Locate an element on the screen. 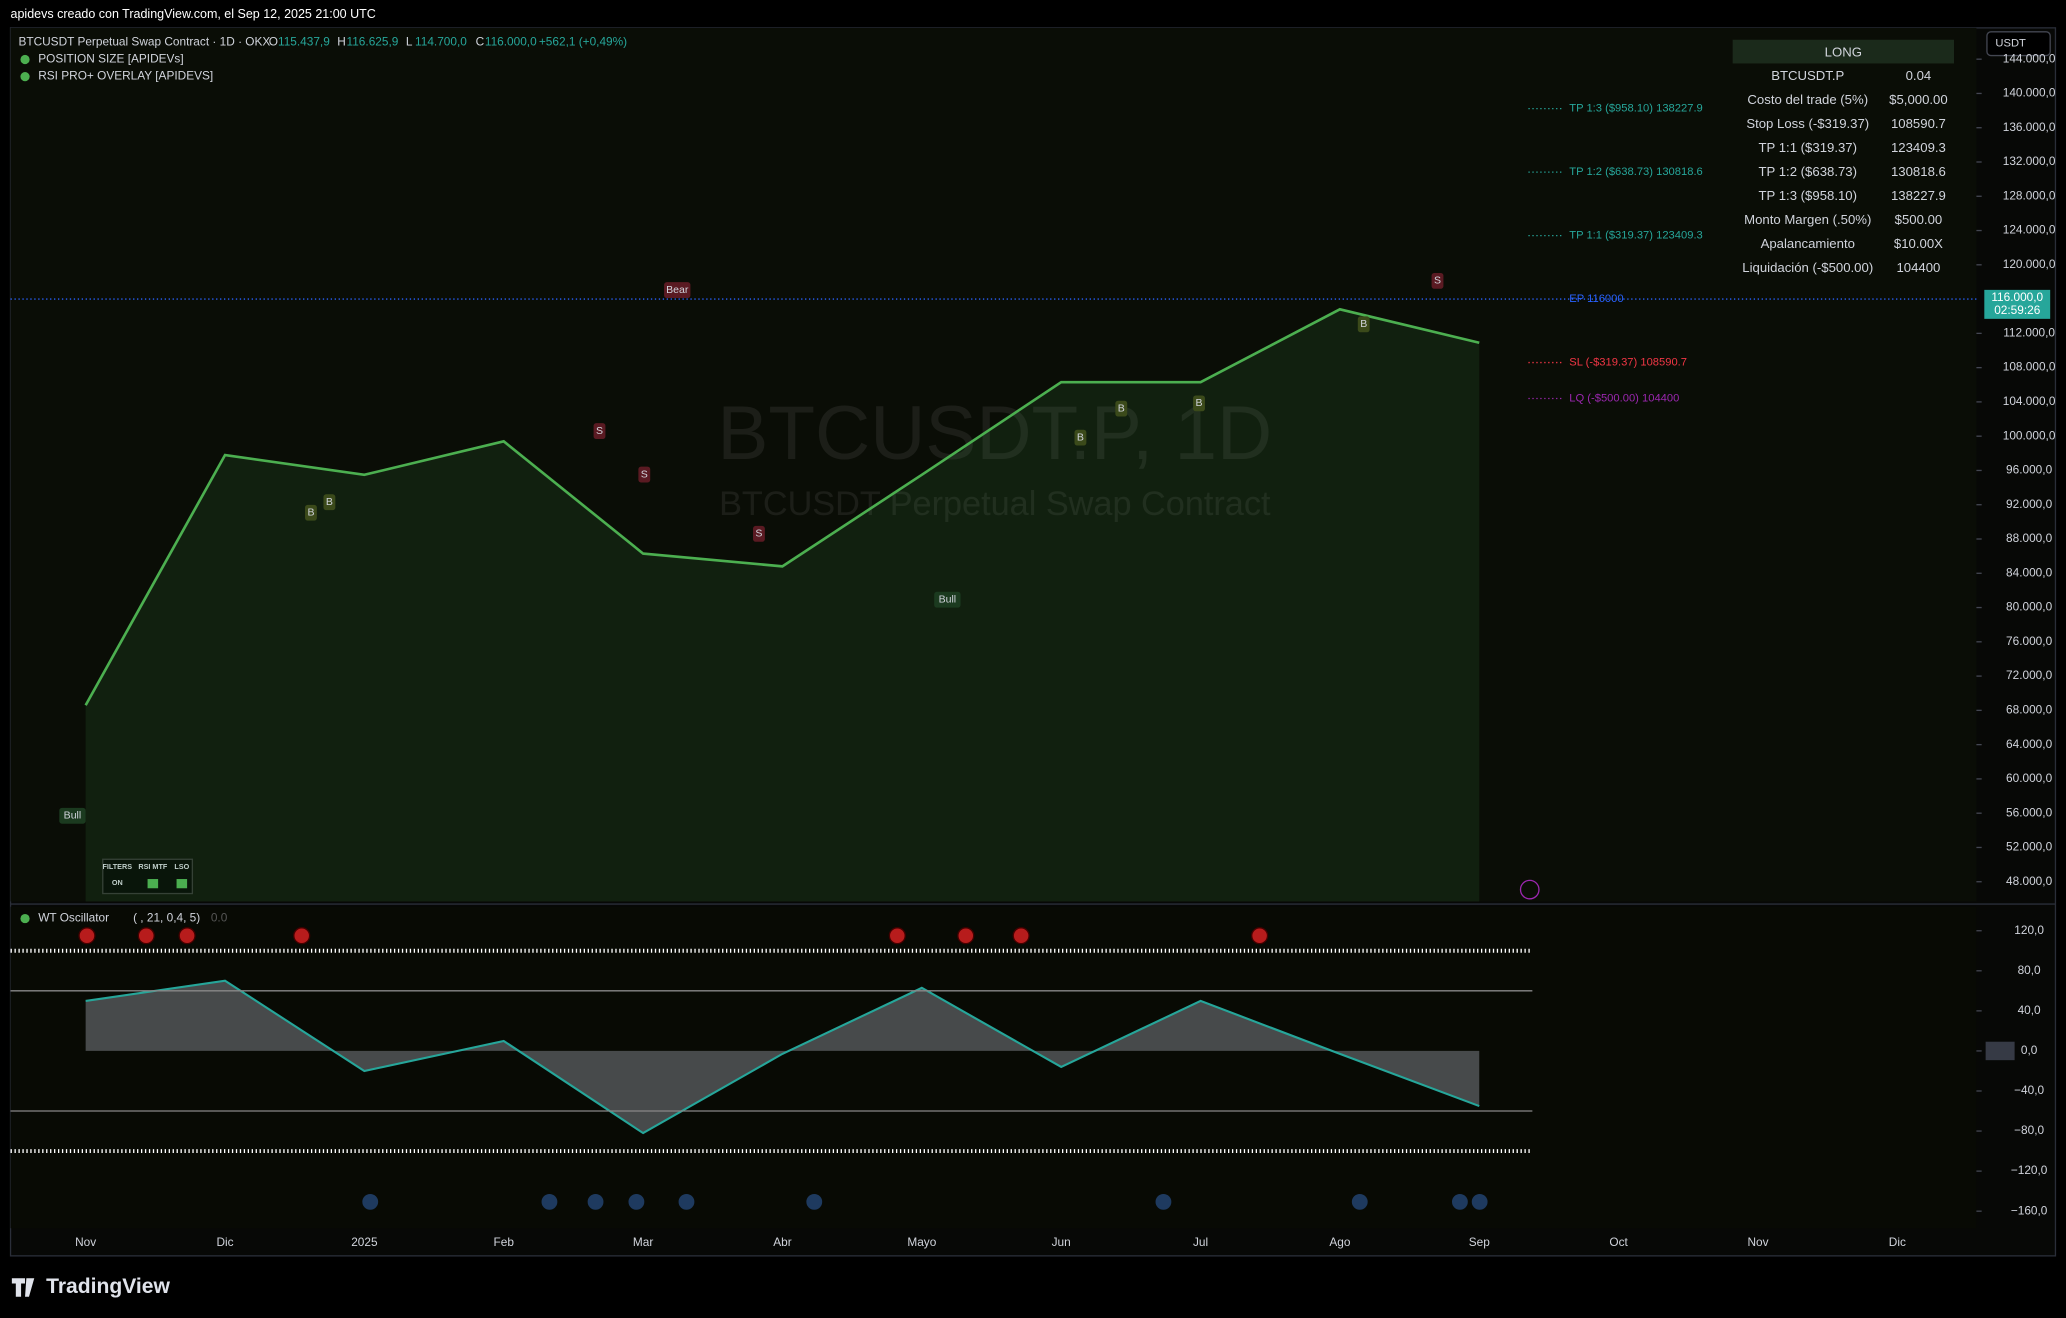 This screenshot has width=2066, height=1318. table-label: Monto Margen (.50%) is located at coordinates (1807, 219).